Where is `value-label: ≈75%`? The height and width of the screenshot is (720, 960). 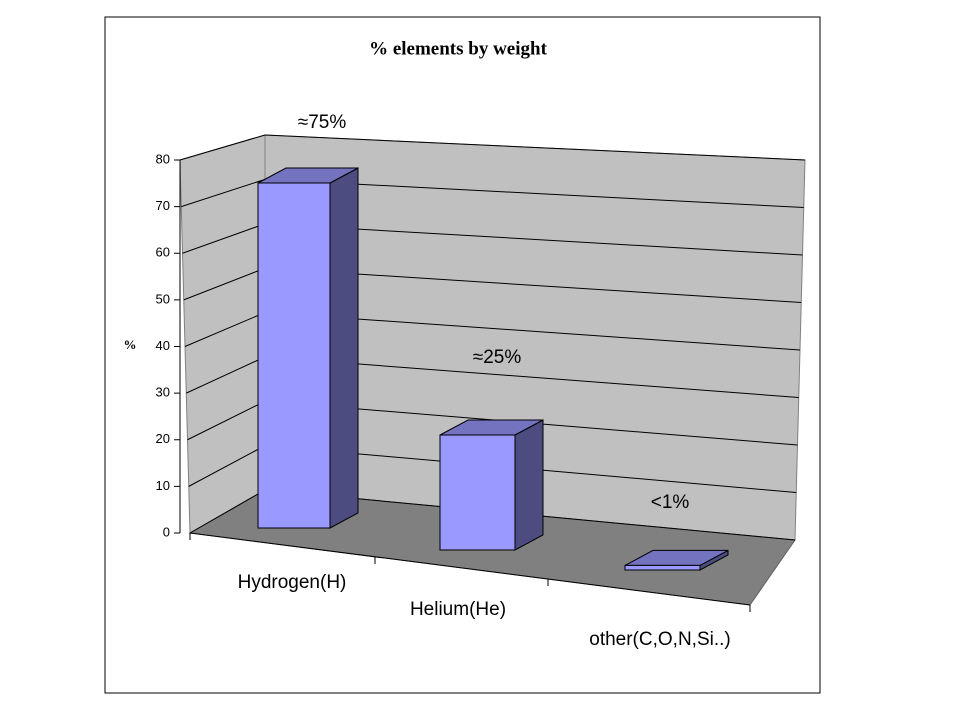
value-label: ≈75% is located at coordinates (322, 122).